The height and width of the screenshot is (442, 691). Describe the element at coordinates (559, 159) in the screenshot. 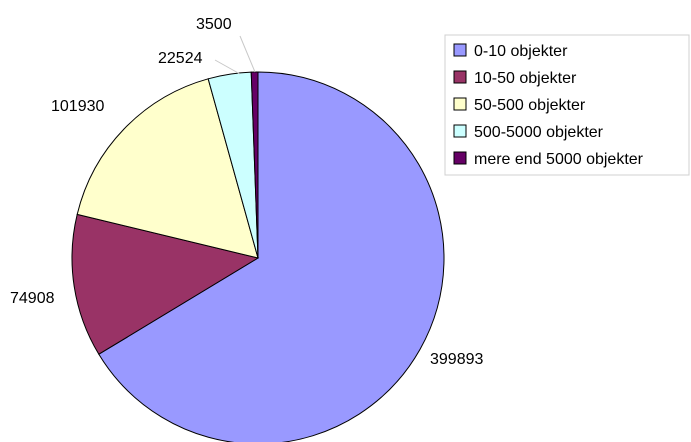

I see `legend-label: mere end 5000 objekter` at that location.